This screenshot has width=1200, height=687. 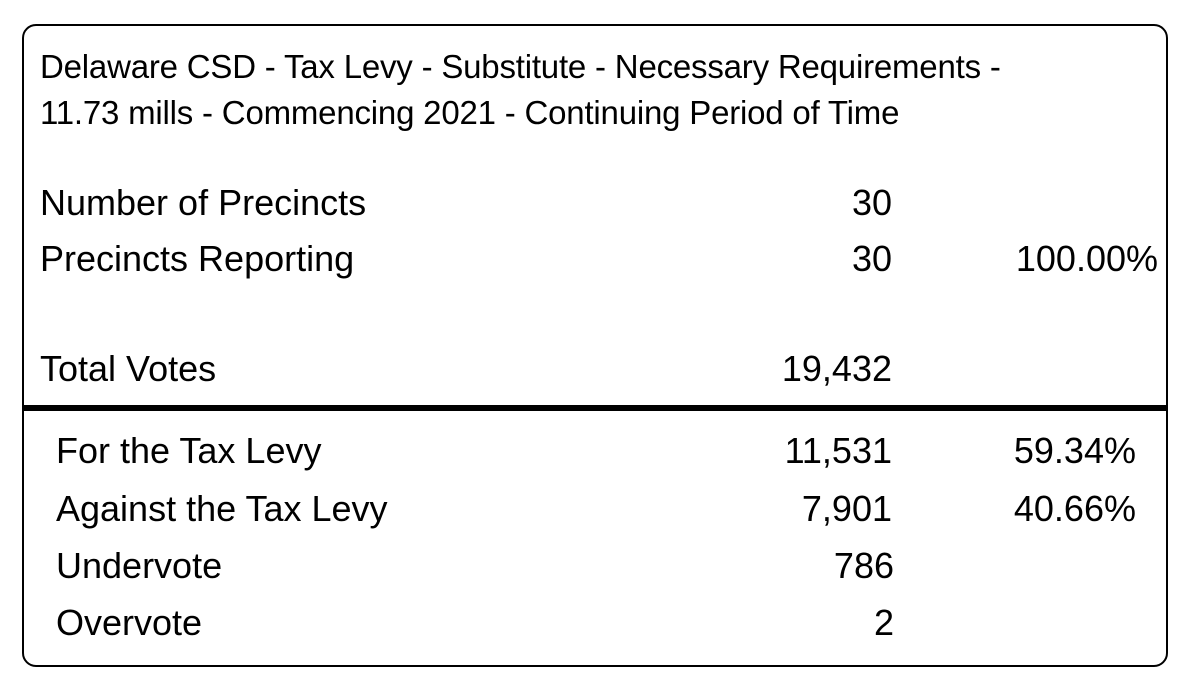 What do you see at coordinates (139, 565) in the screenshot?
I see `result-label: Undervote` at bounding box center [139, 565].